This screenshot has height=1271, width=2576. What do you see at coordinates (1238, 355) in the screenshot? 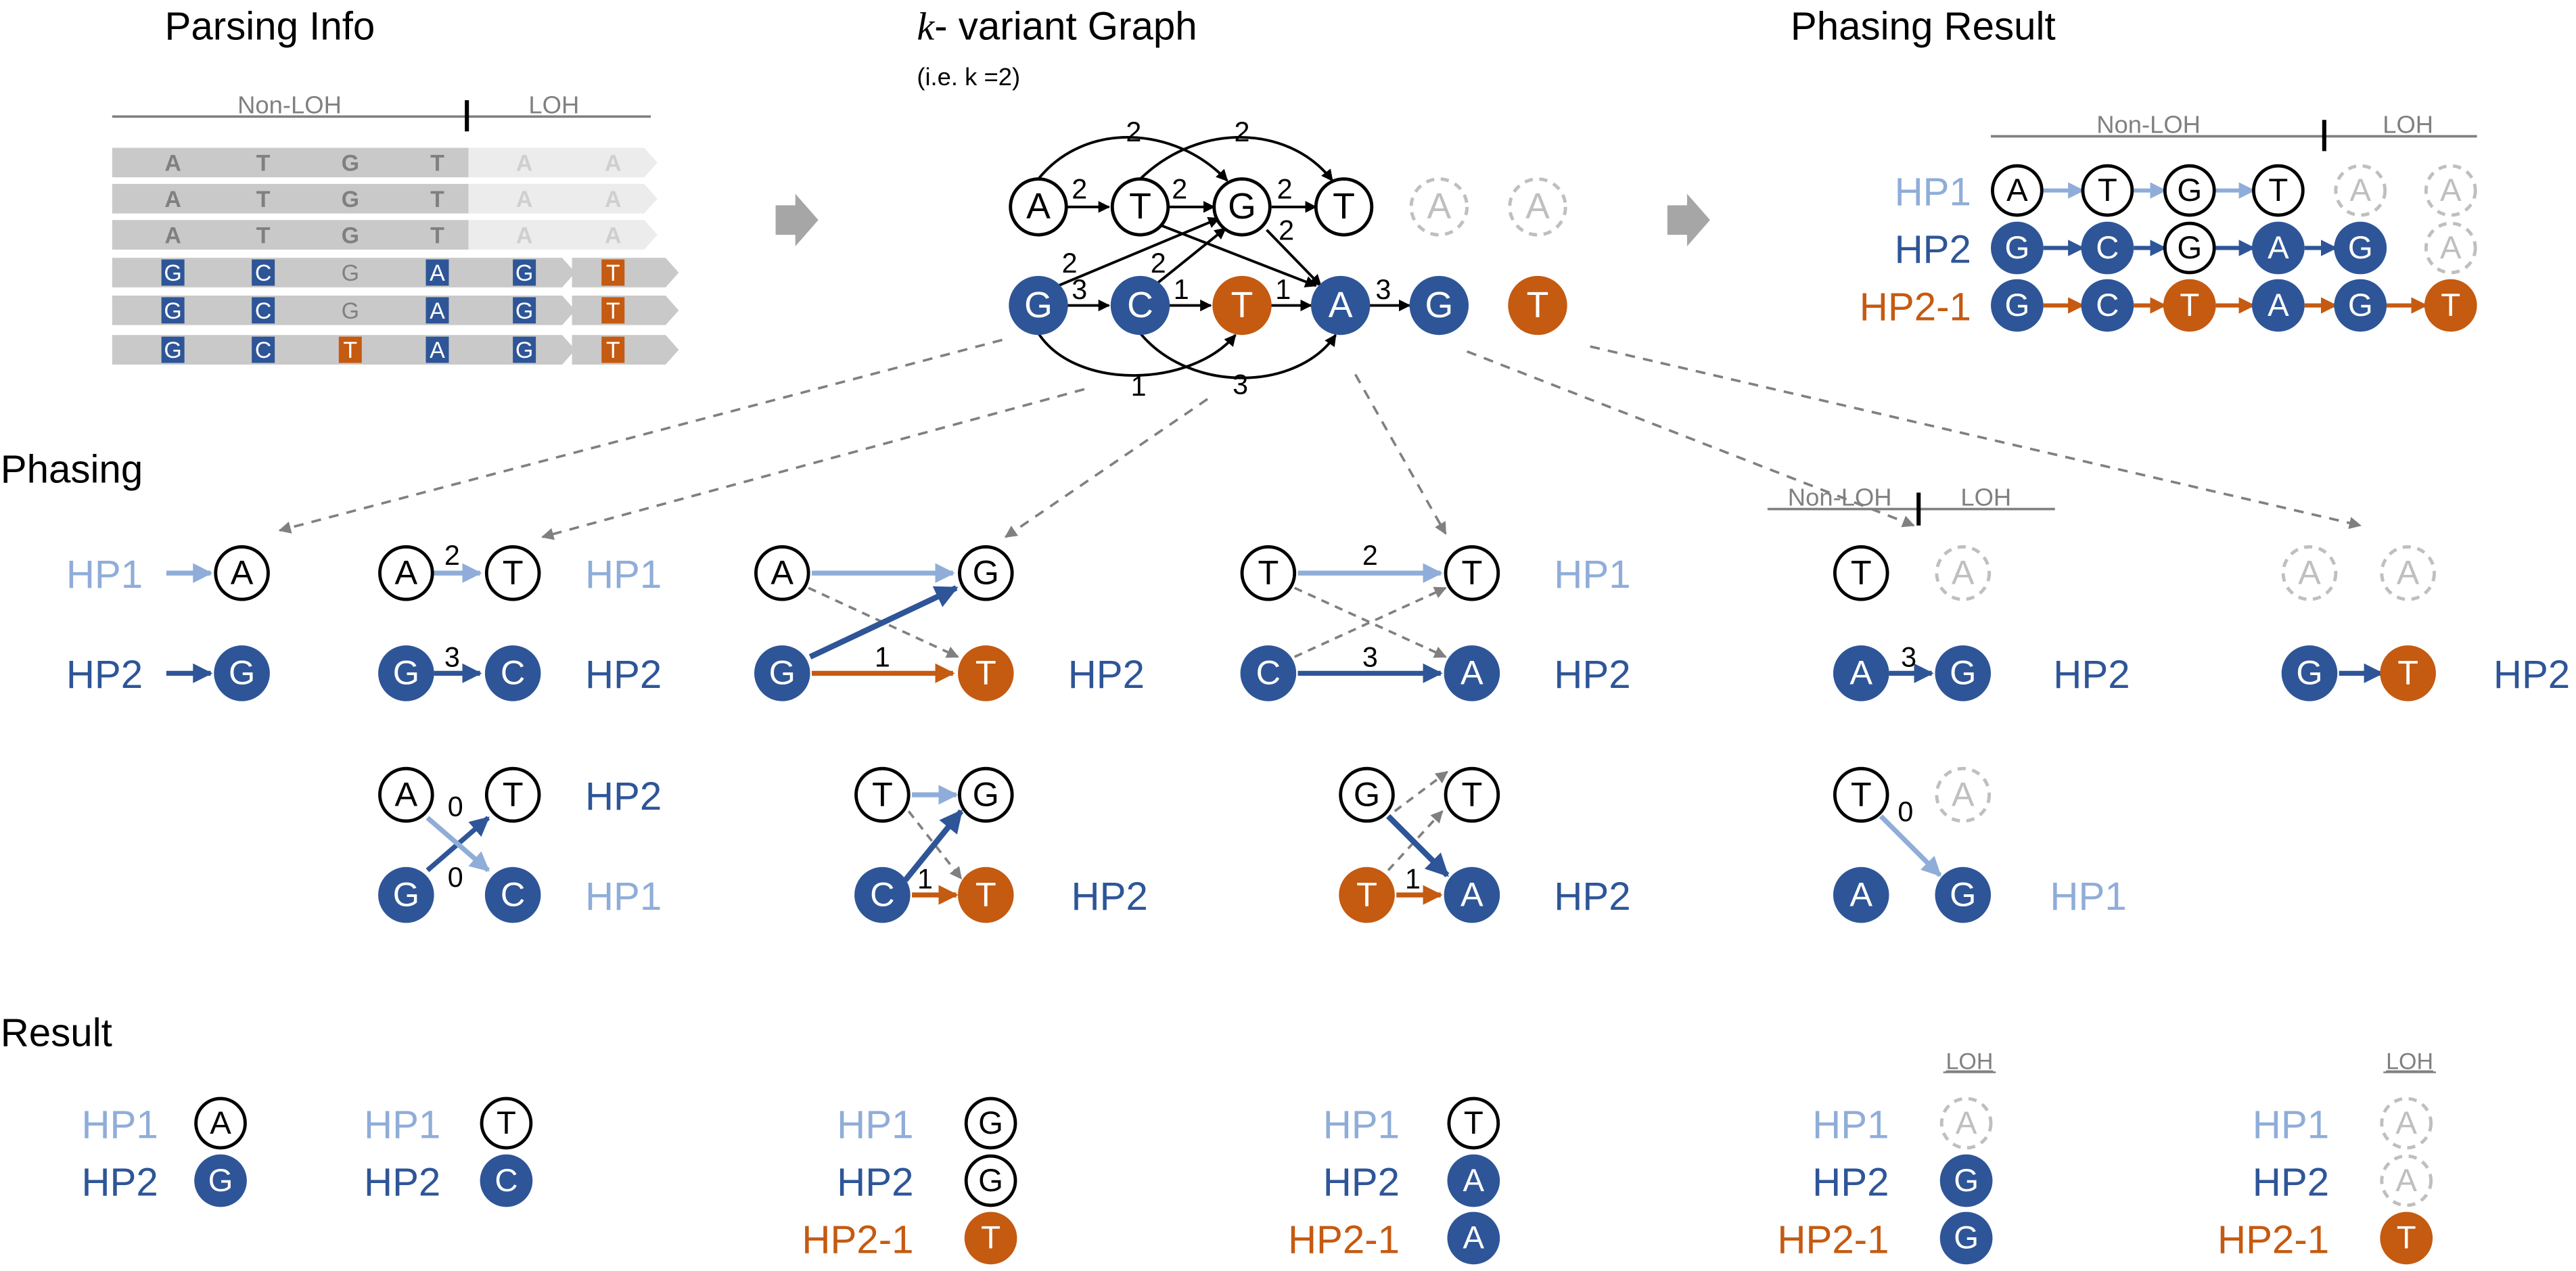
I see `graph-edge-arc-c-a` at bounding box center [1238, 355].